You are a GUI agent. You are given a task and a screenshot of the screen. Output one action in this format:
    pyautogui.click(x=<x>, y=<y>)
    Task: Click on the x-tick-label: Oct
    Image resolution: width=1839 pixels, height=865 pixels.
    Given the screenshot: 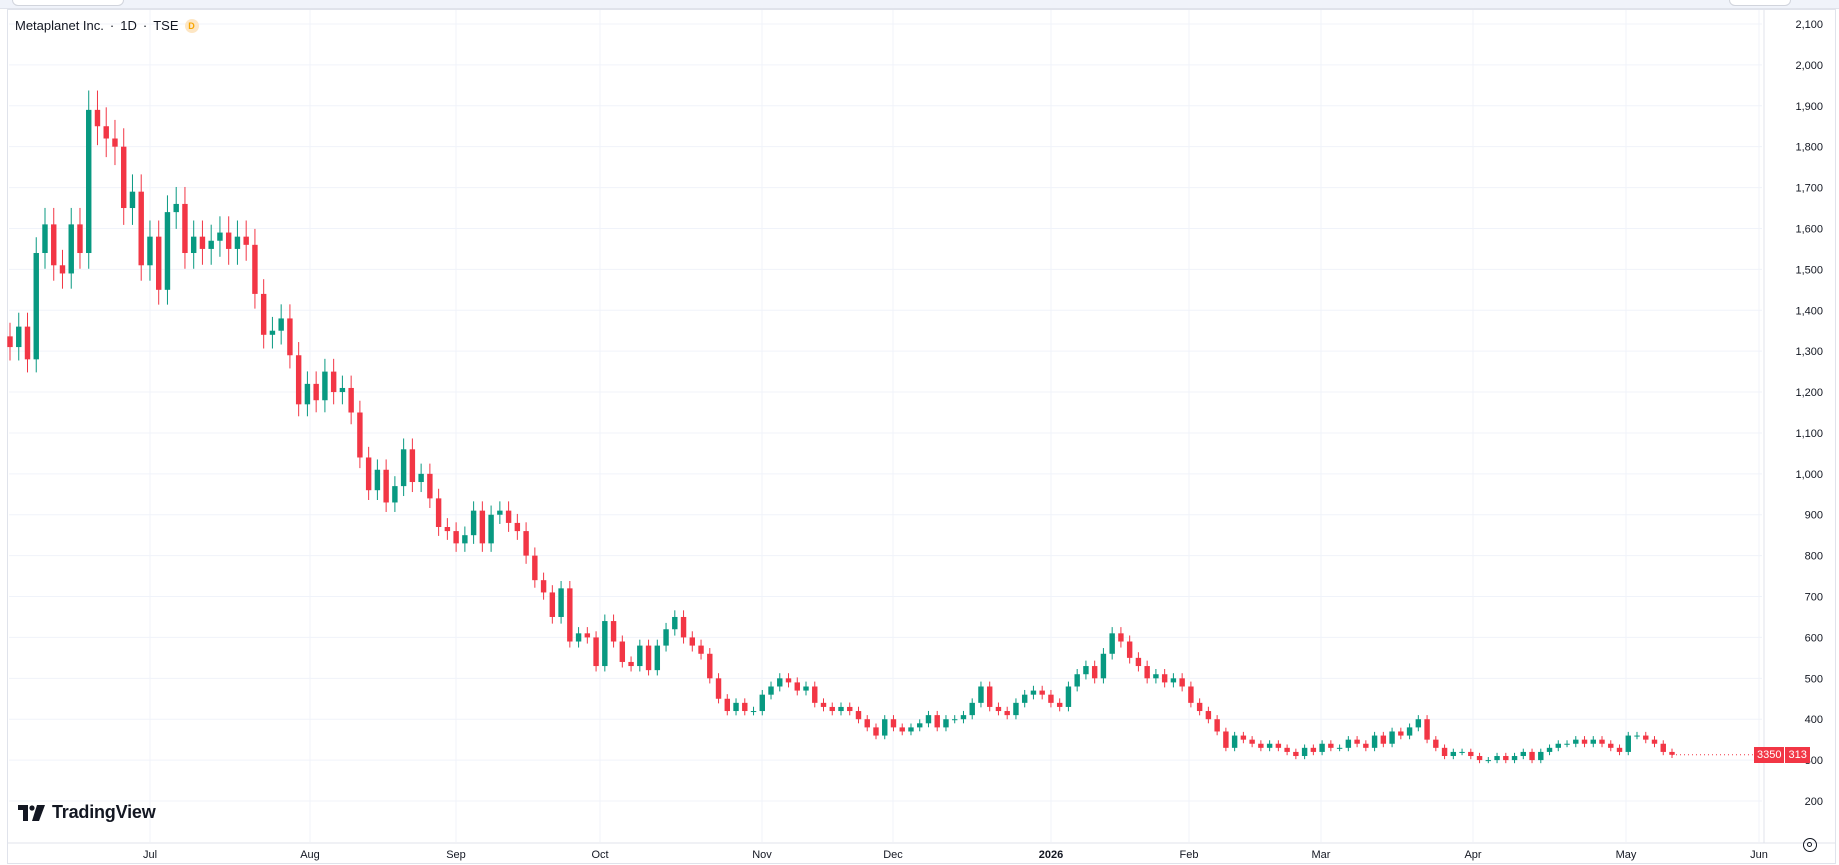 What is the action you would take?
    pyautogui.click(x=599, y=855)
    